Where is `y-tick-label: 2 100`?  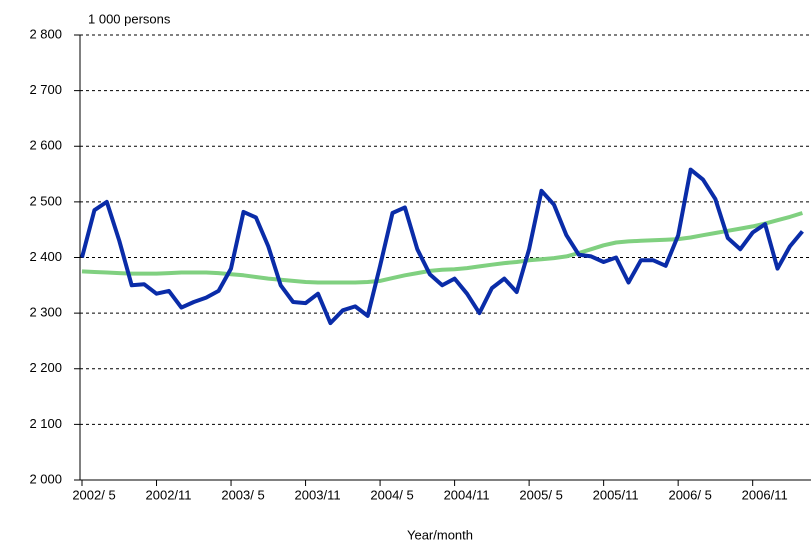 y-tick-label: 2 100 is located at coordinates (45, 423).